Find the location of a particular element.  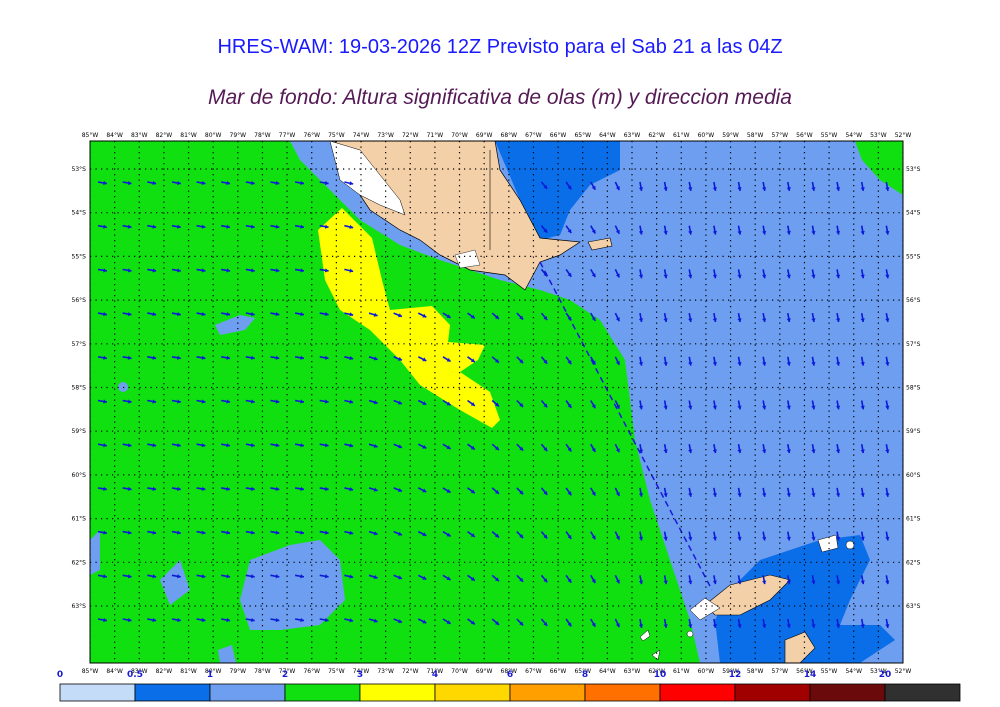

lon-label-top: 77°W is located at coordinates (287, 135).